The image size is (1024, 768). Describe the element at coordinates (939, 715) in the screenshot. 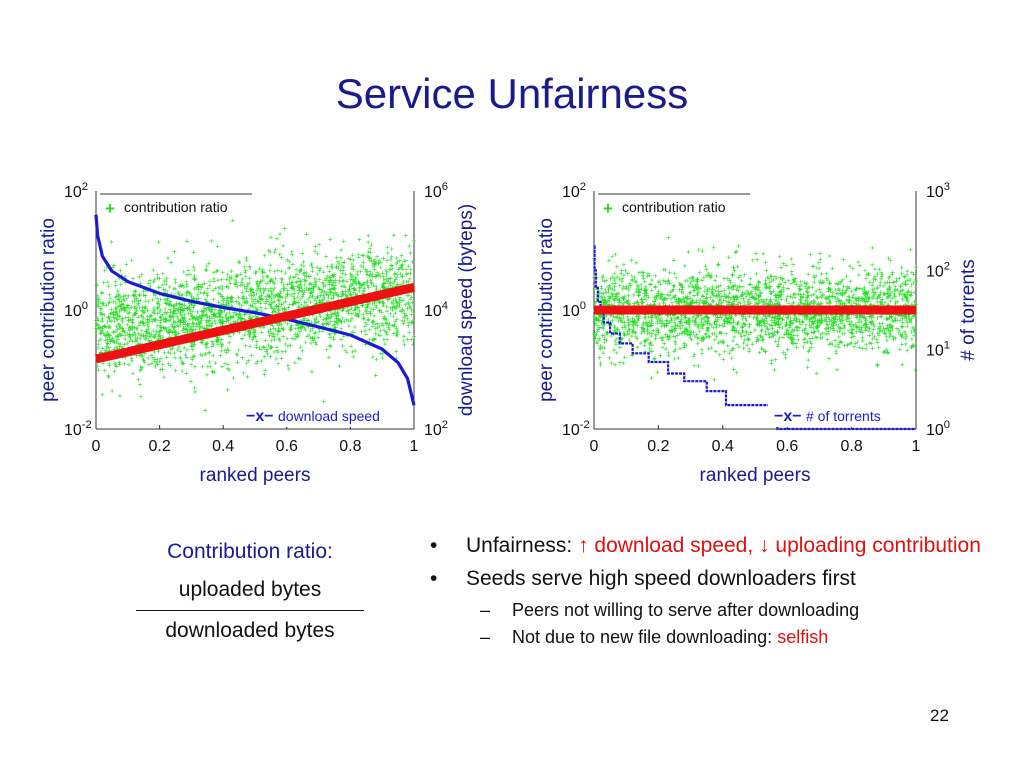

I see `page-number: 22` at that location.